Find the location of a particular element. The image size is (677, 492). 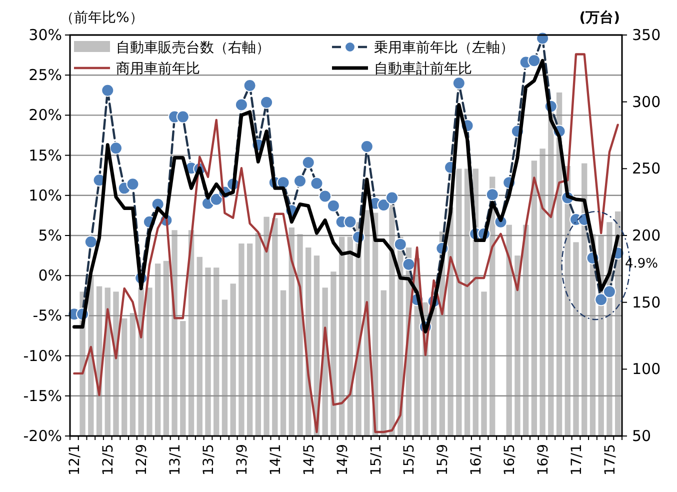

y-tick-label: 5% is located at coordinates (50, 235).